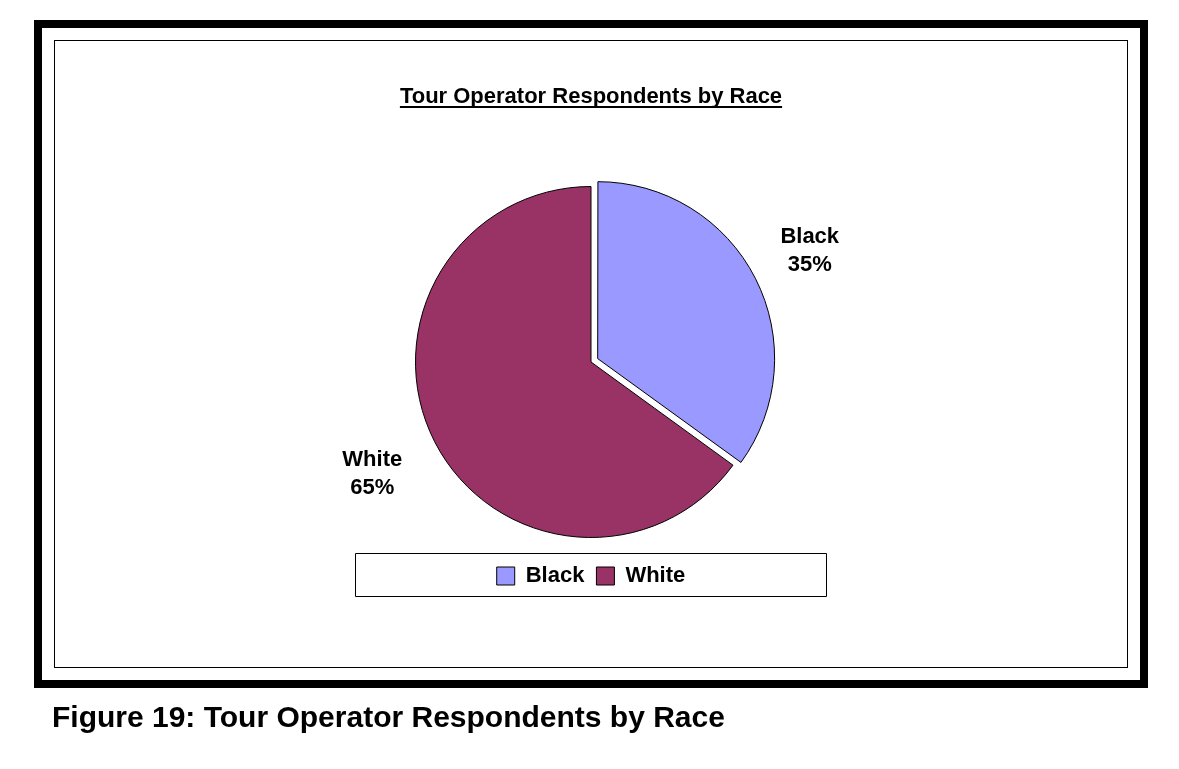 The image size is (1179, 769). Describe the element at coordinates (809, 263) in the screenshot. I see `data-label: 35%` at that location.